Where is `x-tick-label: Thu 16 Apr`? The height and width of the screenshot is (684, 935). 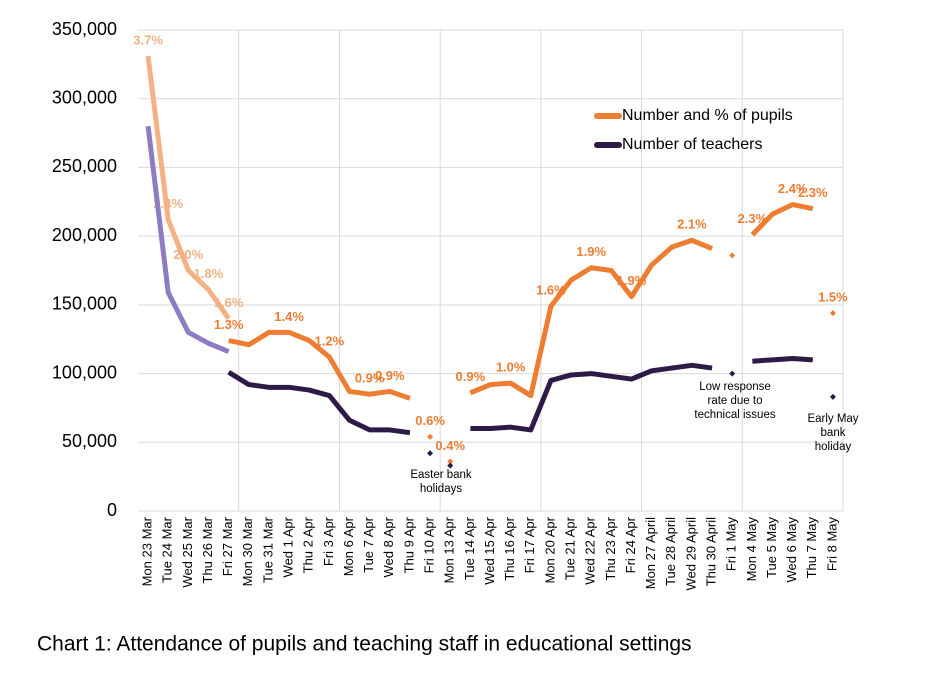 x-tick-label: Thu 16 Apr is located at coordinates (509, 548).